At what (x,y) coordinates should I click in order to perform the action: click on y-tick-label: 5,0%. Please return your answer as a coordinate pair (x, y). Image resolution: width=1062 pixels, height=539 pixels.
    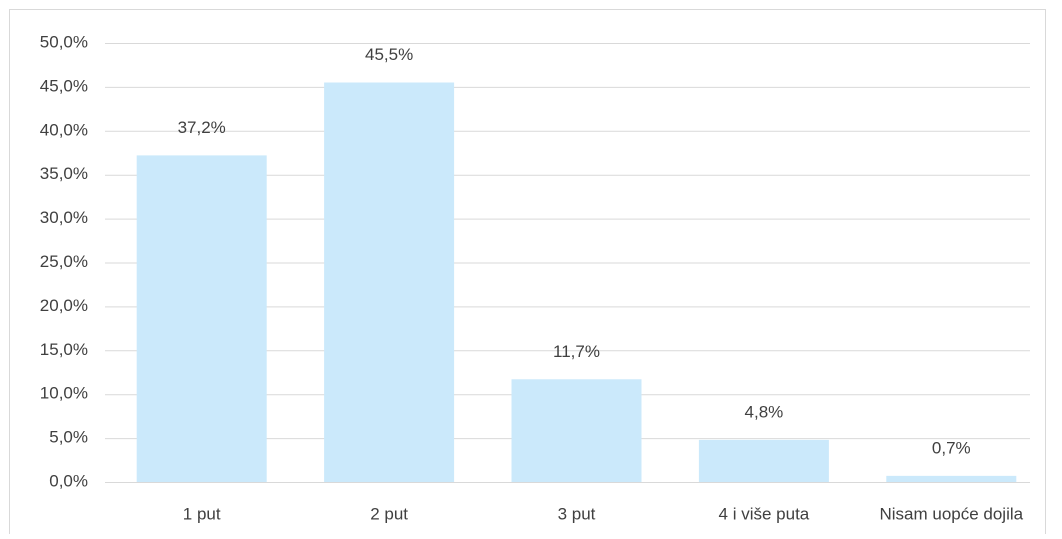
    Looking at the image, I should click on (68, 437).